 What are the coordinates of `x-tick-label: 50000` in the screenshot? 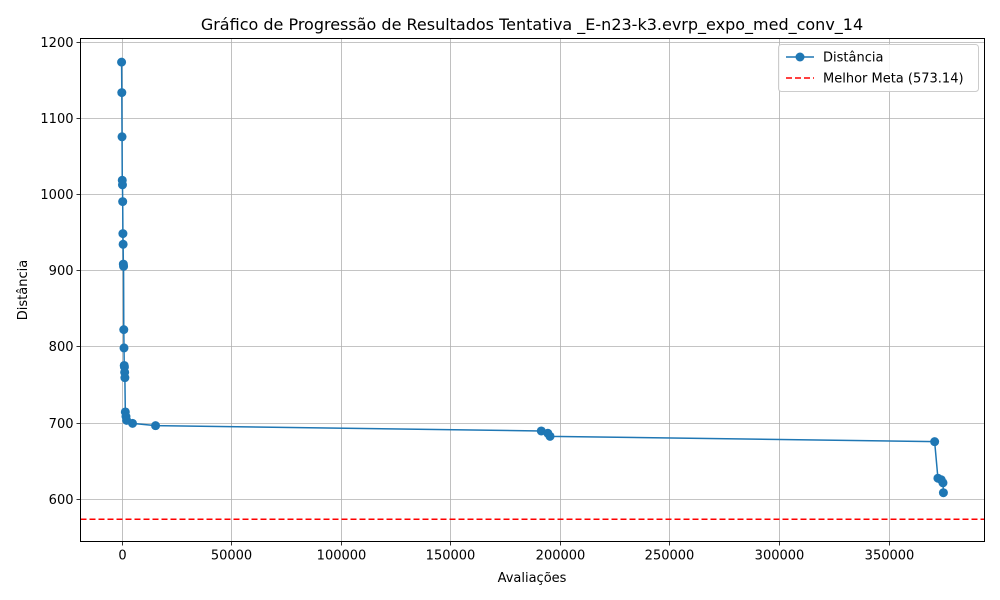 It's located at (231, 556).